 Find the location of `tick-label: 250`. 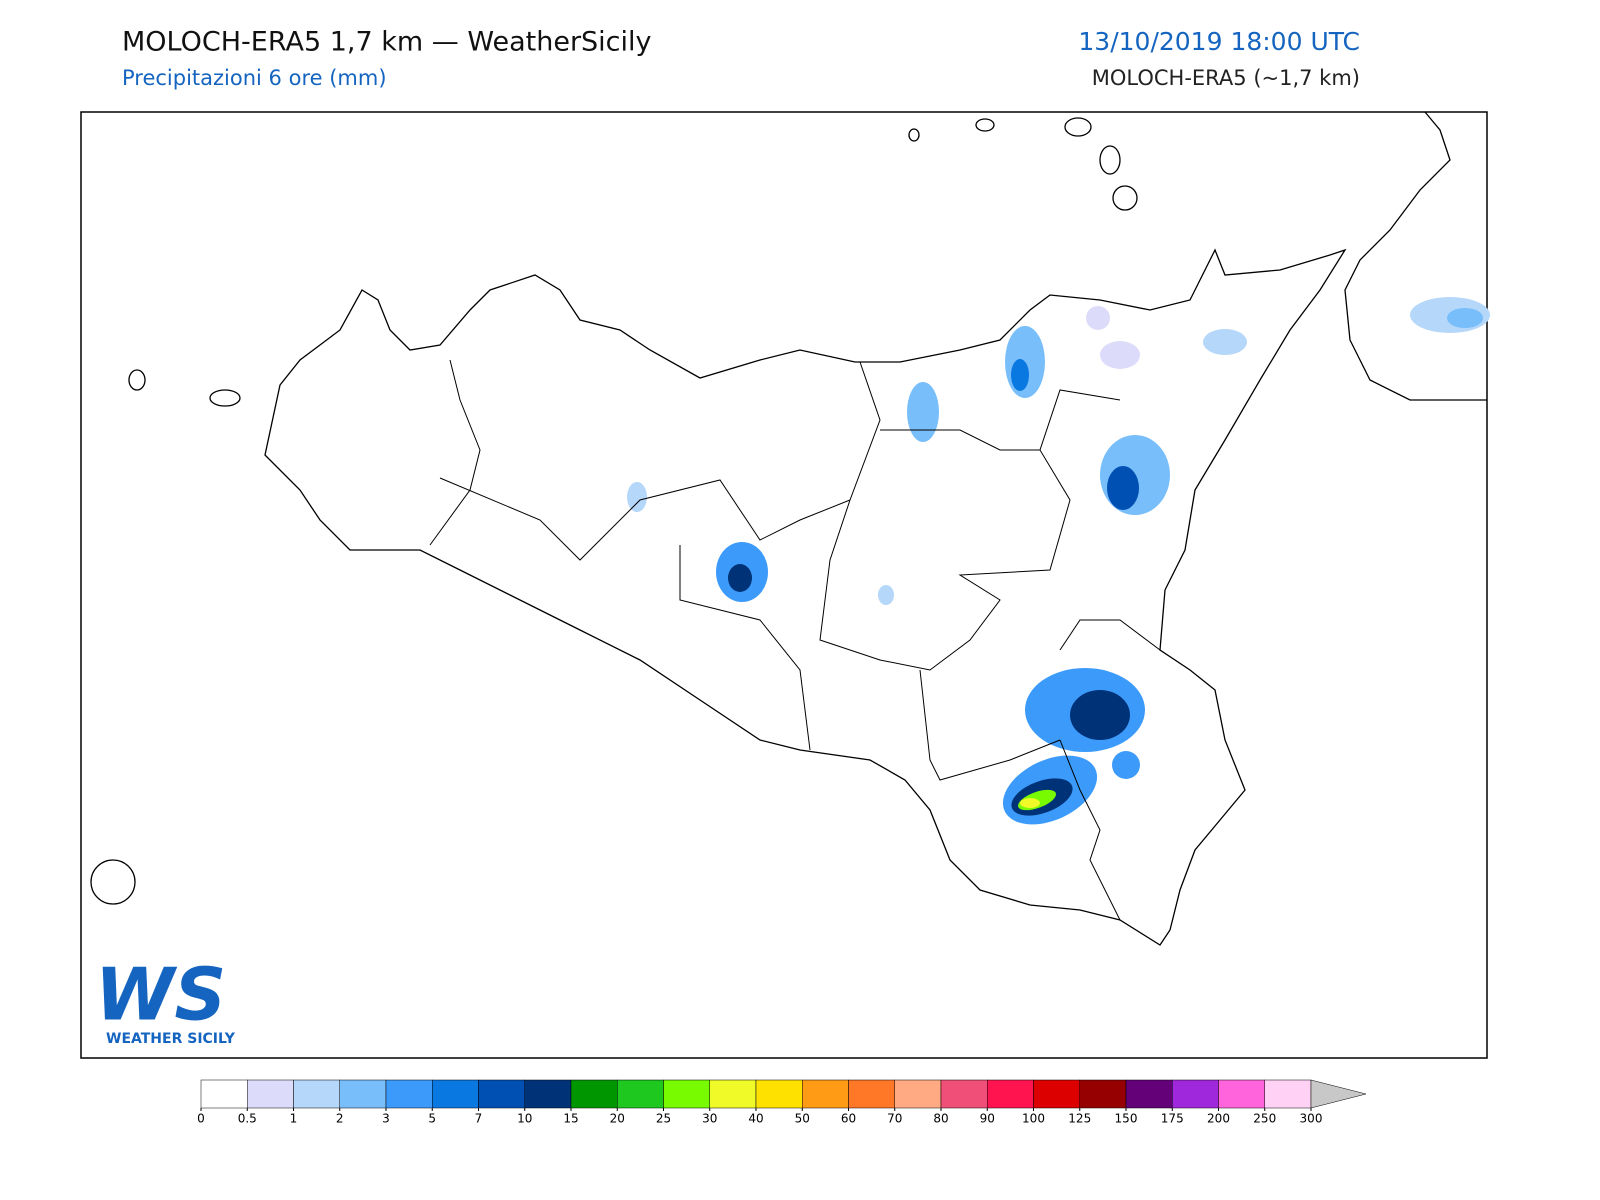

tick-label: 250 is located at coordinates (1264, 1119).